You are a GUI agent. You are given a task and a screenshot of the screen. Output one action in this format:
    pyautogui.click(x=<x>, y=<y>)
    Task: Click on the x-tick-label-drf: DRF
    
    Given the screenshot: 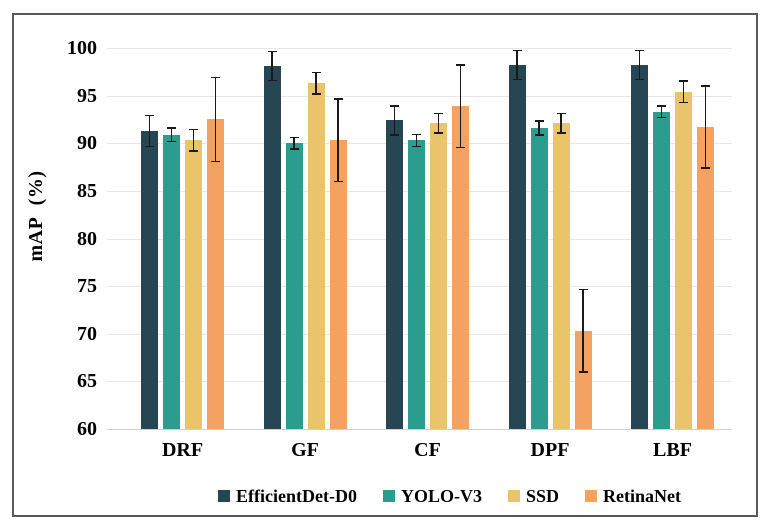 What is the action you would take?
    pyautogui.click(x=182, y=450)
    